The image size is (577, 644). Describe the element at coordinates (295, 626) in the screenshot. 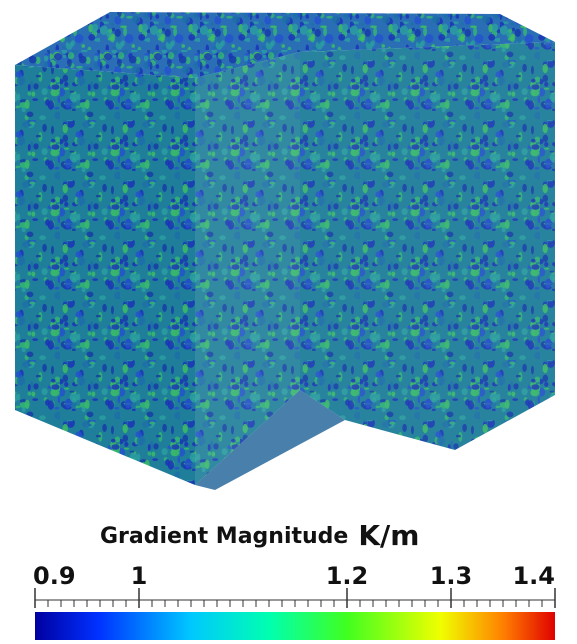

I see `colorbar` at that location.